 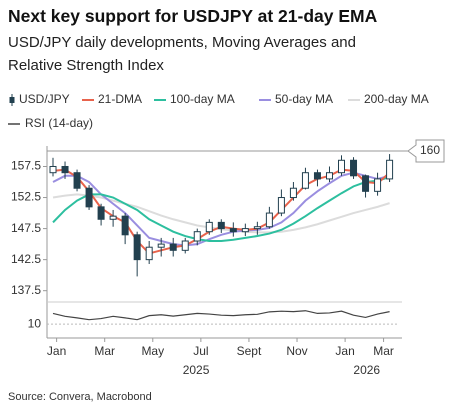 I want to click on y-tick-label: 147.5, so click(x=26, y=228).